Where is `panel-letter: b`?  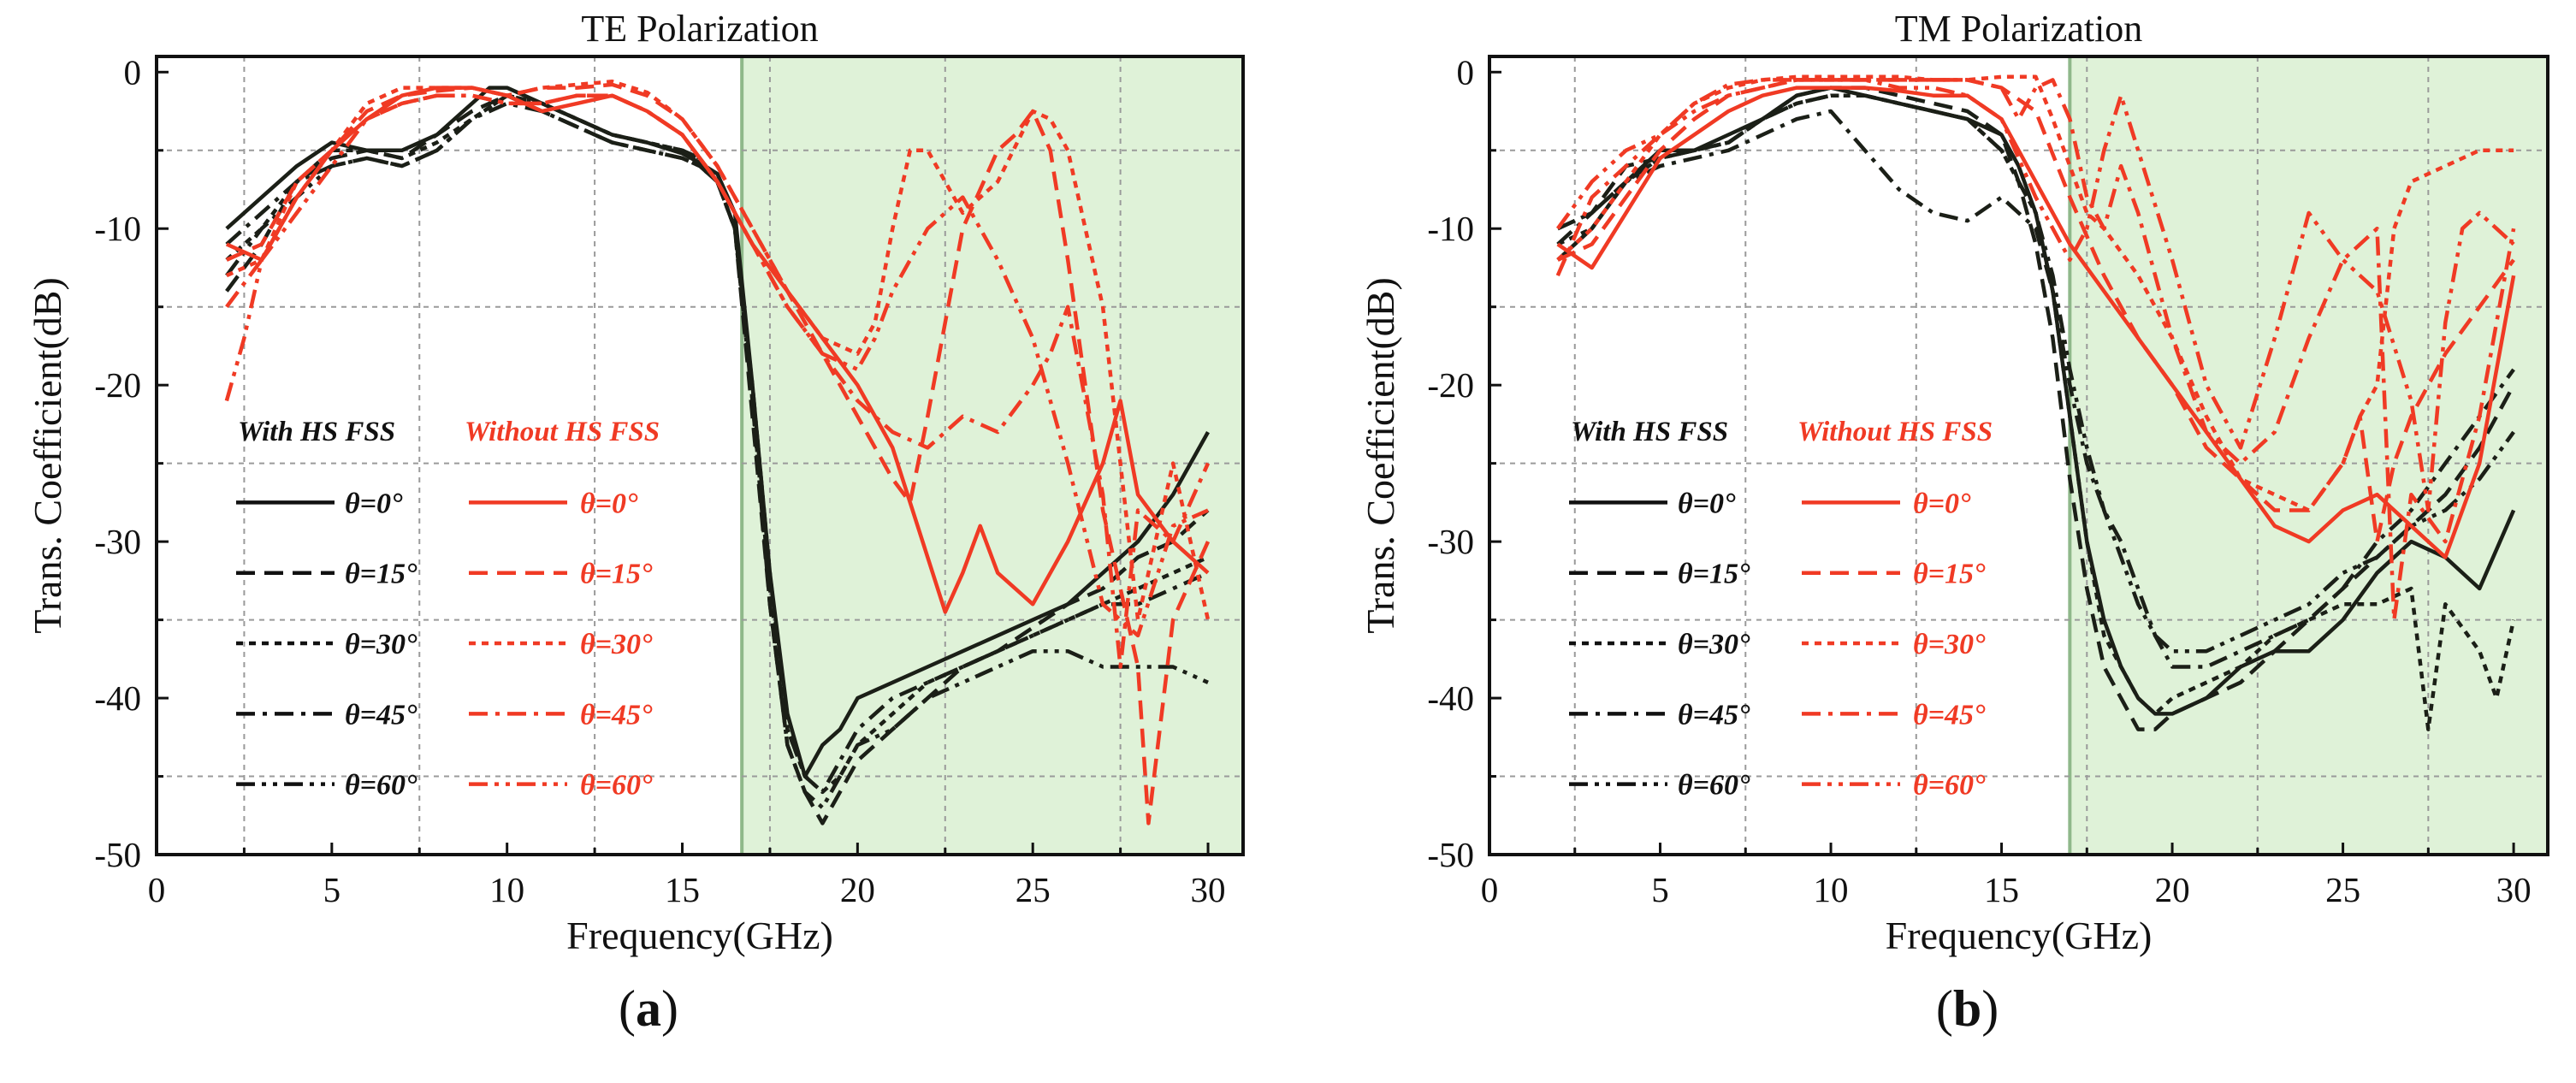 panel-letter: b is located at coordinates (1967, 1008).